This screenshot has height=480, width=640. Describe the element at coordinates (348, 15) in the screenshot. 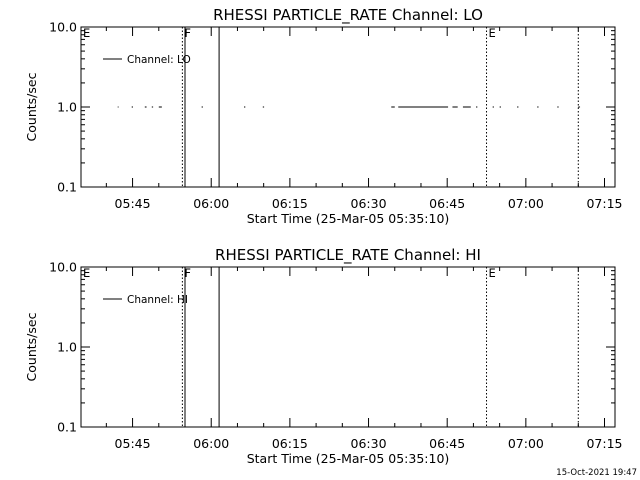

I see `chart-title: RHESSI PARTICLE_RATE Channel: LO` at that location.